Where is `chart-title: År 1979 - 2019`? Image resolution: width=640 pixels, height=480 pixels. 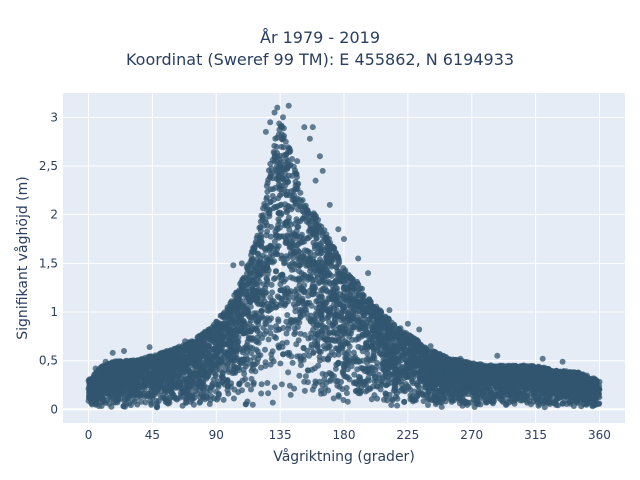 chart-title: År 1979 - 2019 is located at coordinates (320, 37).